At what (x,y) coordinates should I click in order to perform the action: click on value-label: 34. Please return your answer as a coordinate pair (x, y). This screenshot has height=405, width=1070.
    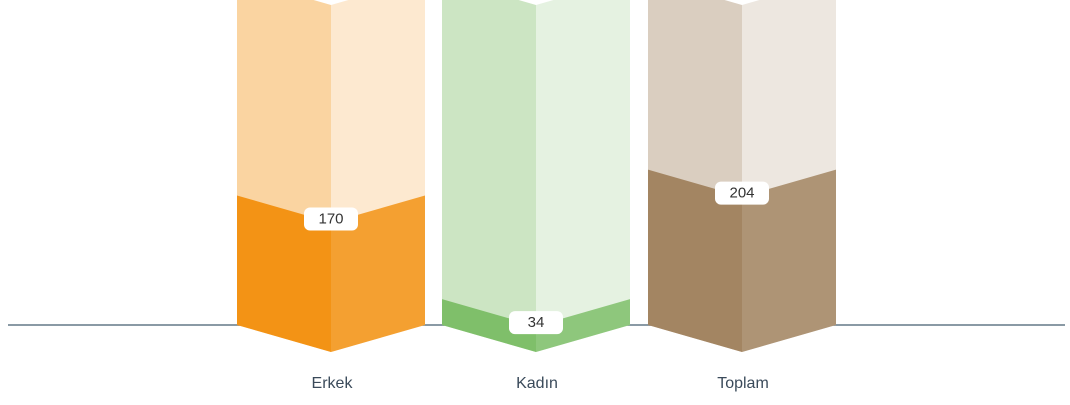
    Looking at the image, I should click on (536, 322).